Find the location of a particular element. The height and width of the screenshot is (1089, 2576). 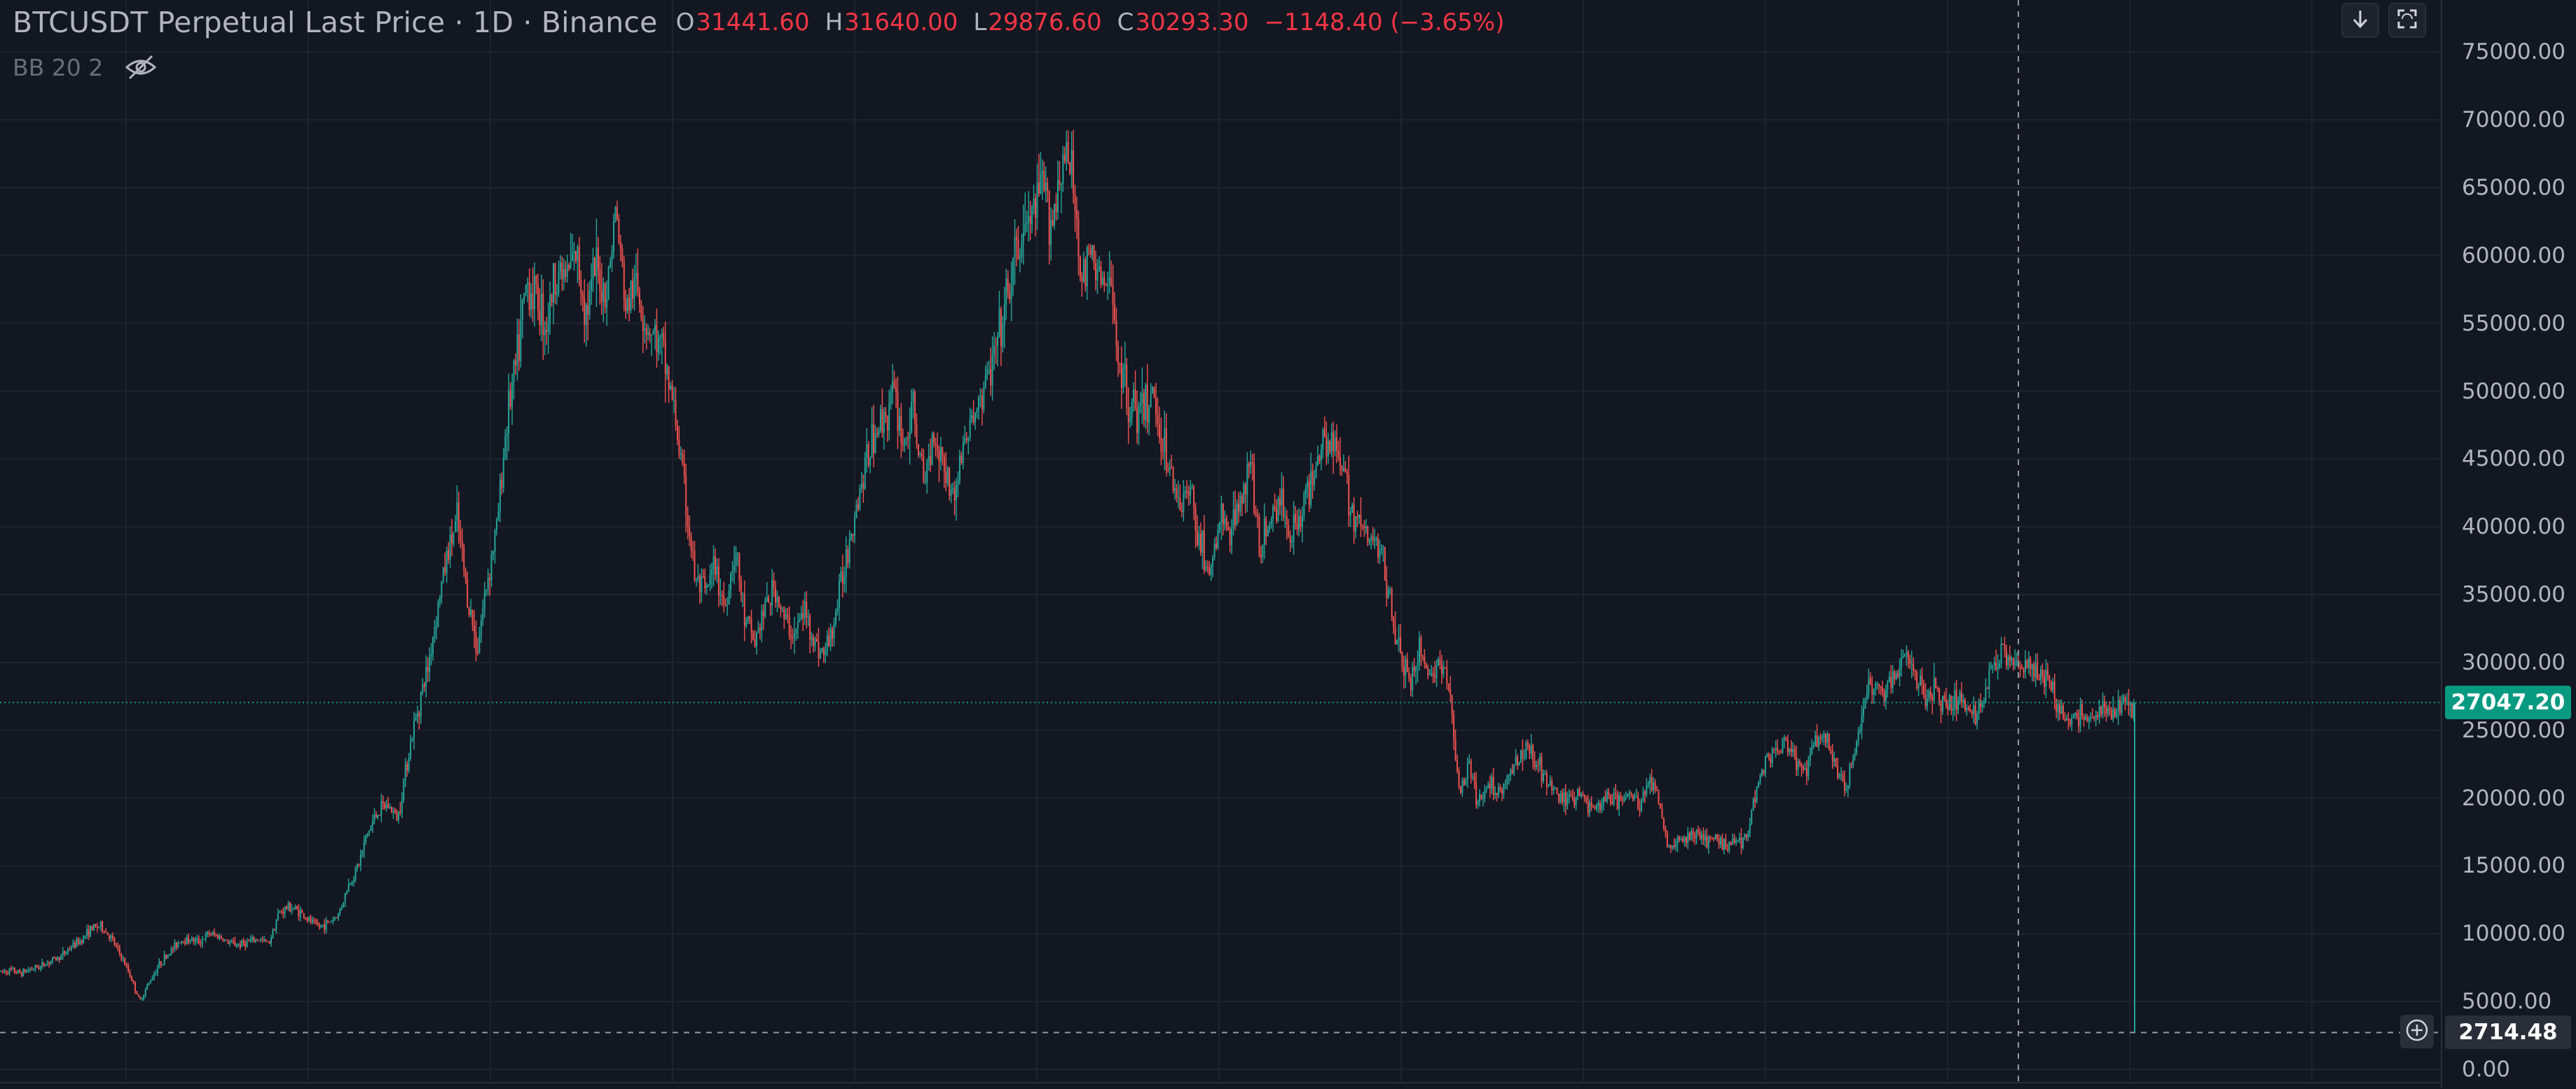

price-tick: 45000.00 is located at coordinates (2513, 459).